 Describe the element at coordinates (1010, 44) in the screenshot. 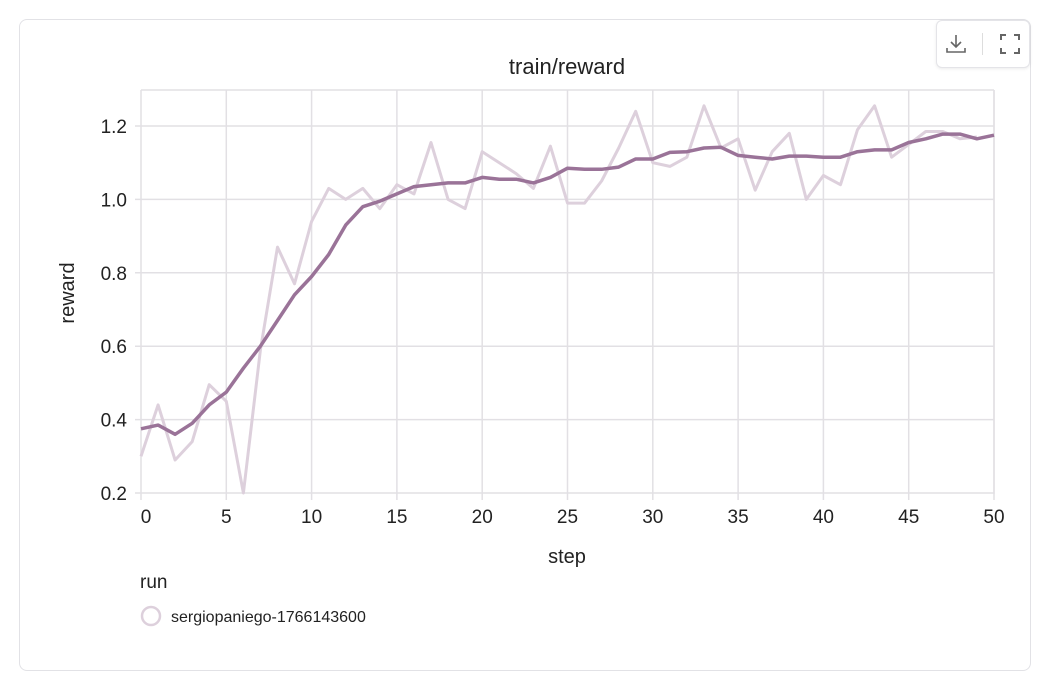

I see `fullscreen-icon` at that location.